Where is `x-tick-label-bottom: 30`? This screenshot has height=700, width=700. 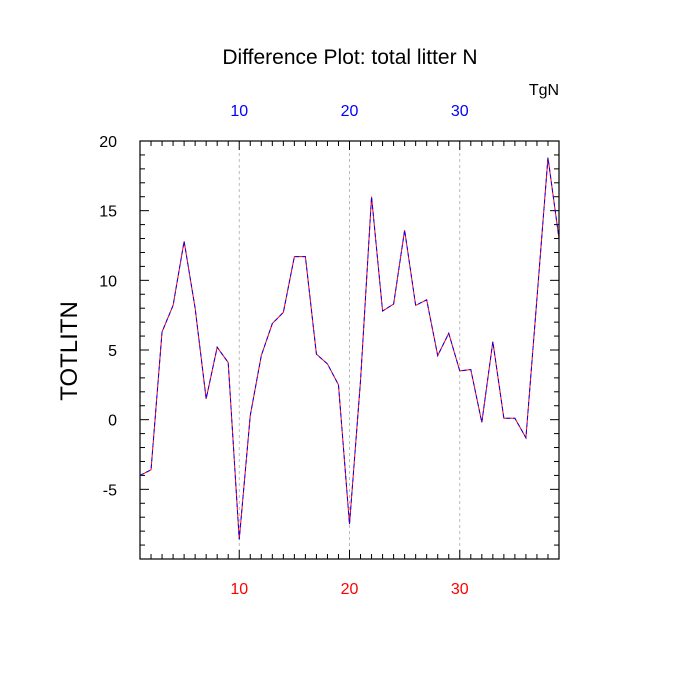
x-tick-label-bottom: 30 is located at coordinates (460, 589).